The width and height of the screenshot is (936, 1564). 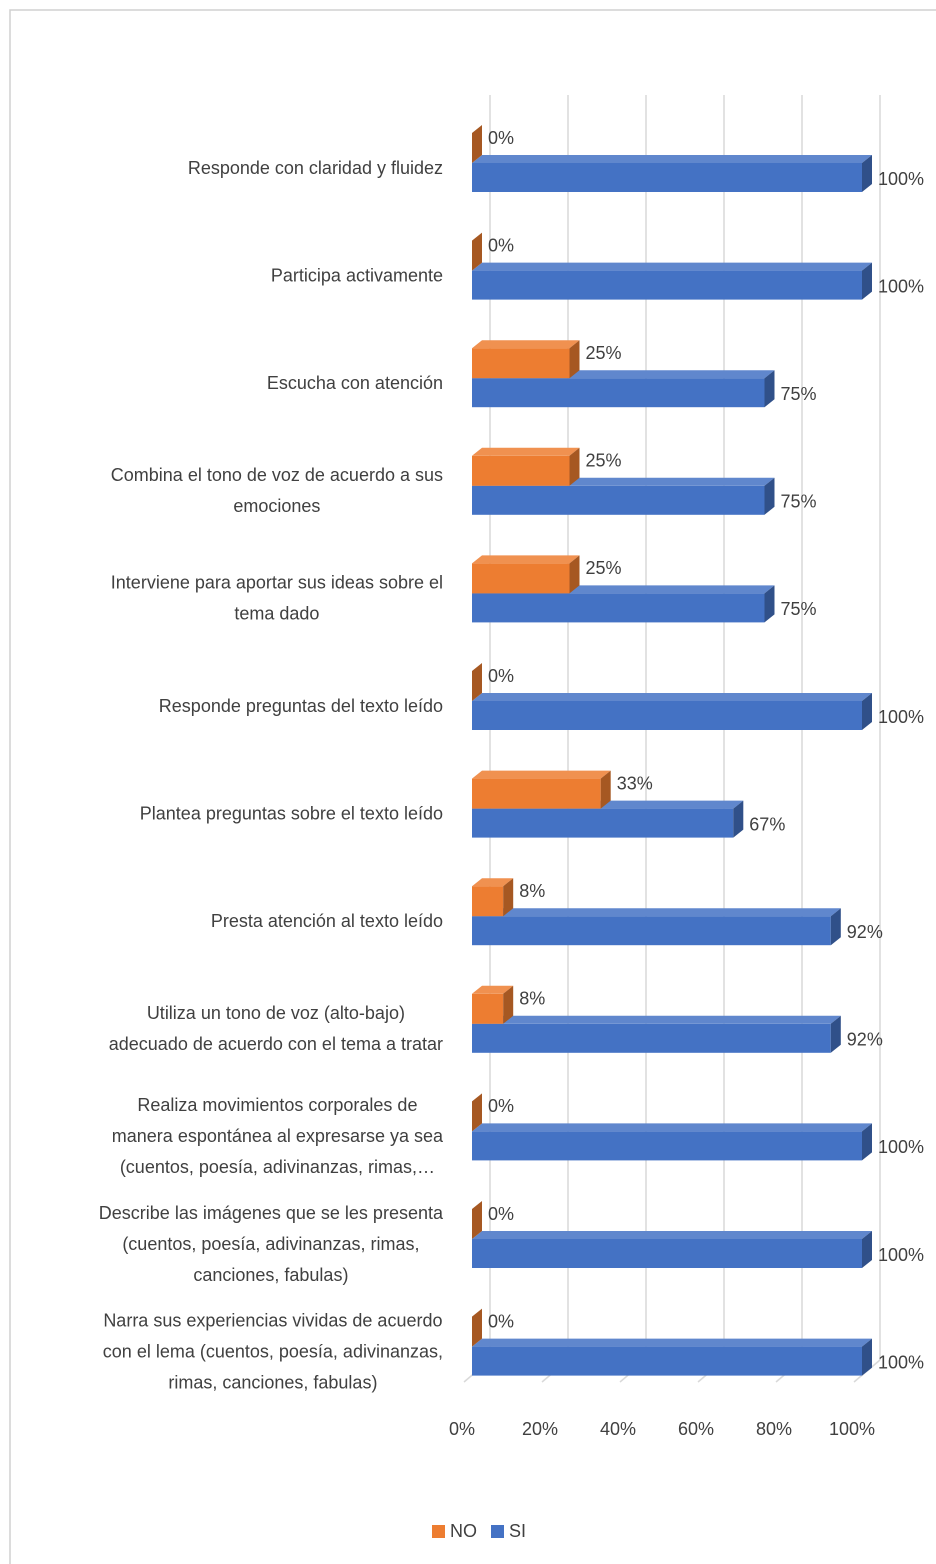 I want to click on legend-label: SI, so click(x=517, y=1531).